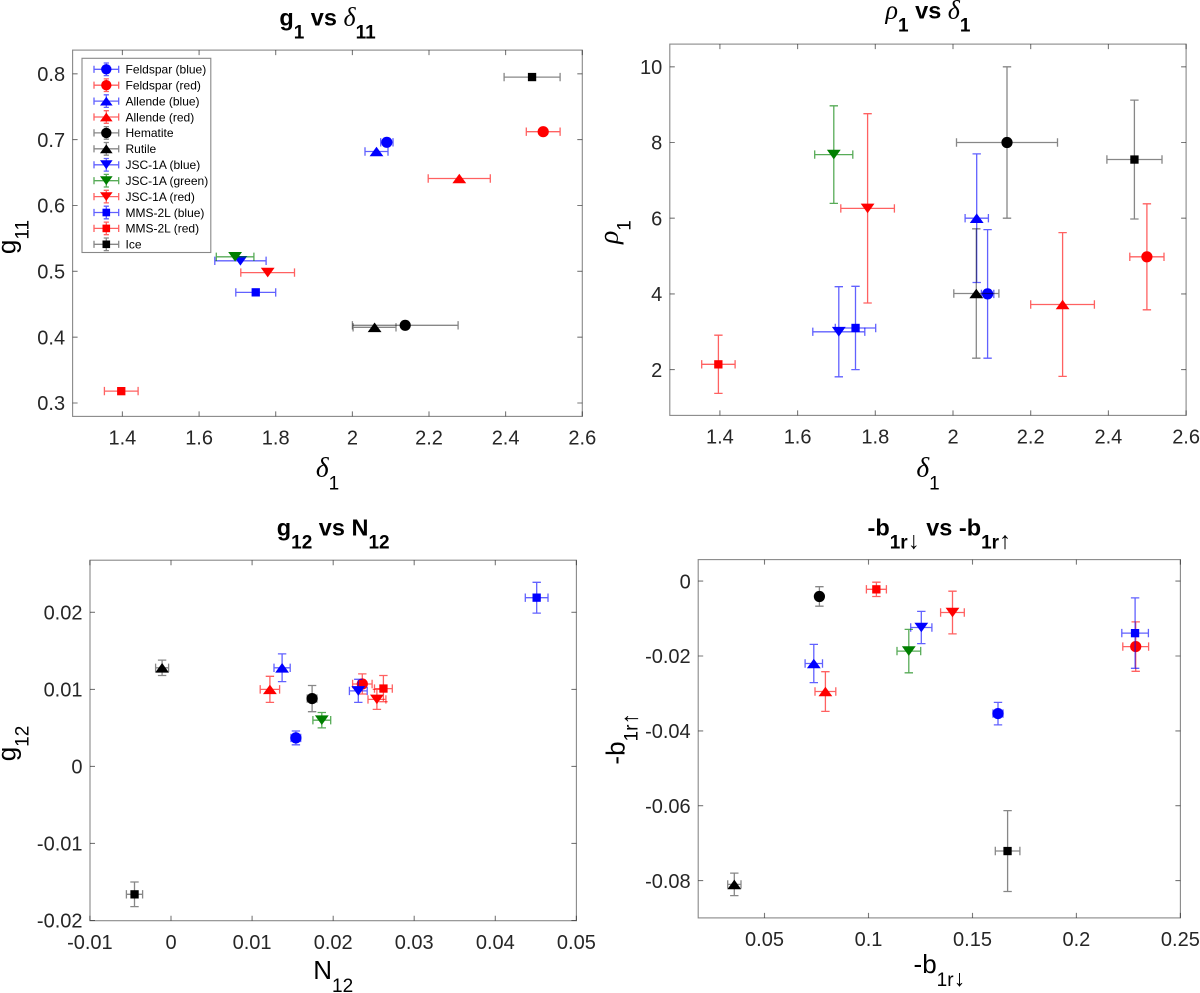 The height and width of the screenshot is (993, 1200). I want to click on svg-text: -0.08, so click(668, 882).